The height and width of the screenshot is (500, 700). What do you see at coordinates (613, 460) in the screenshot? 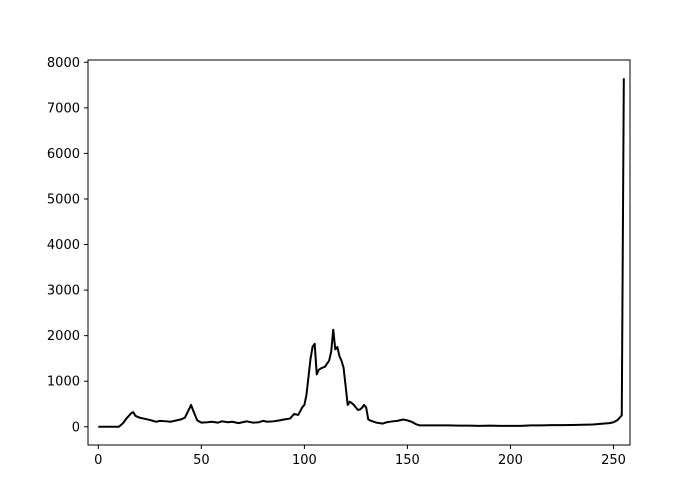
I see `x-tick-label: 250` at bounding box center [613, 460].